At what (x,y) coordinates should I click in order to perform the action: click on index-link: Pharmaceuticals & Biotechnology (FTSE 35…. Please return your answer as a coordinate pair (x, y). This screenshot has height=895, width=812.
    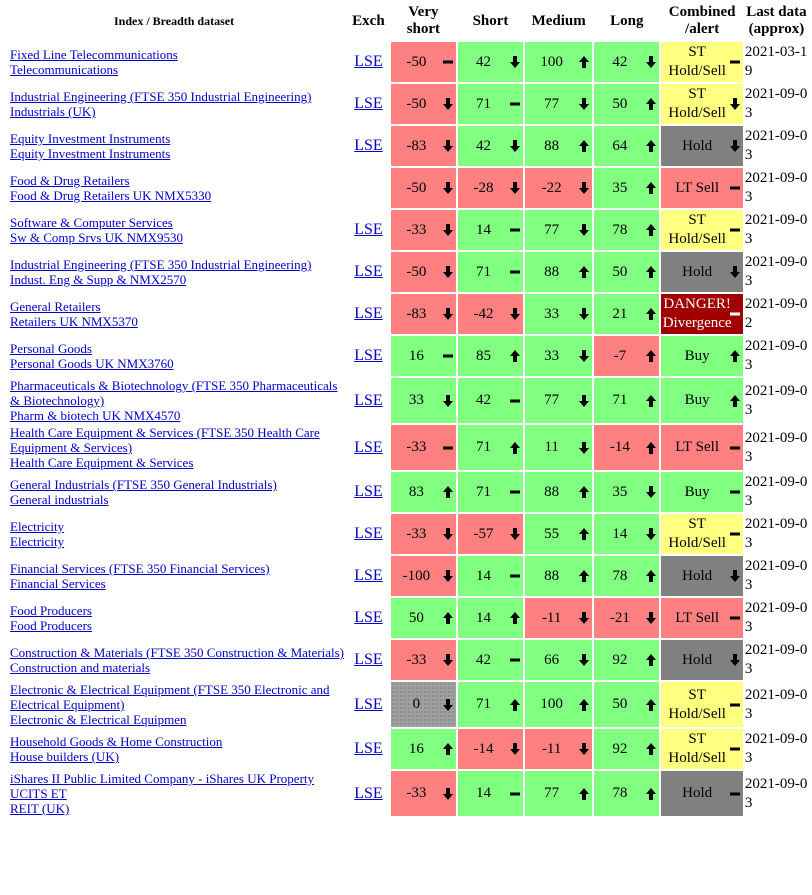
    Looking at the image, I should click on (174, 393).